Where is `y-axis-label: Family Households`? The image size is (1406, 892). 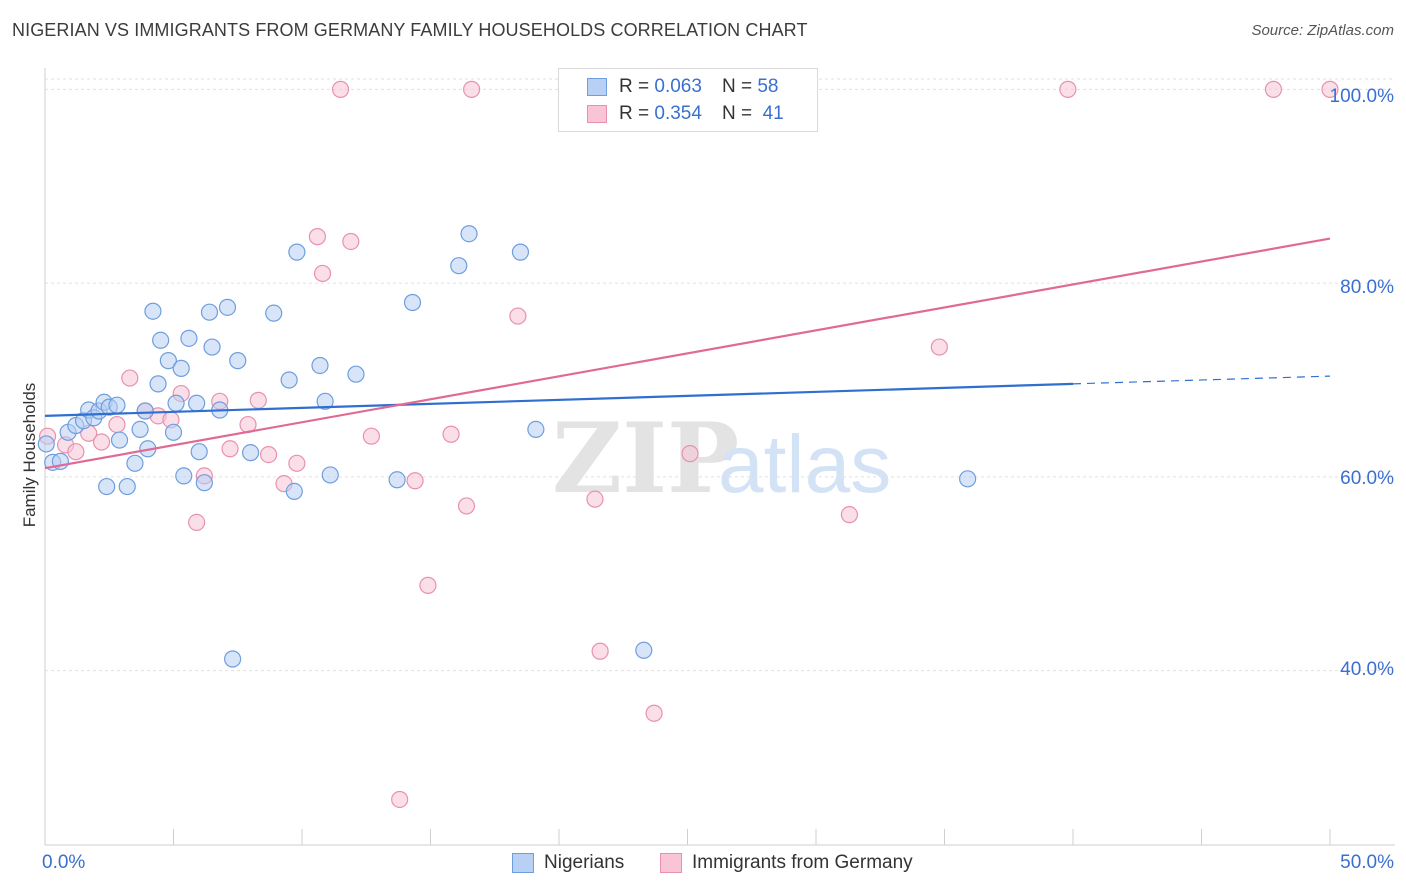
y-axis-label: Family Households is located at coordinates (29, 455).